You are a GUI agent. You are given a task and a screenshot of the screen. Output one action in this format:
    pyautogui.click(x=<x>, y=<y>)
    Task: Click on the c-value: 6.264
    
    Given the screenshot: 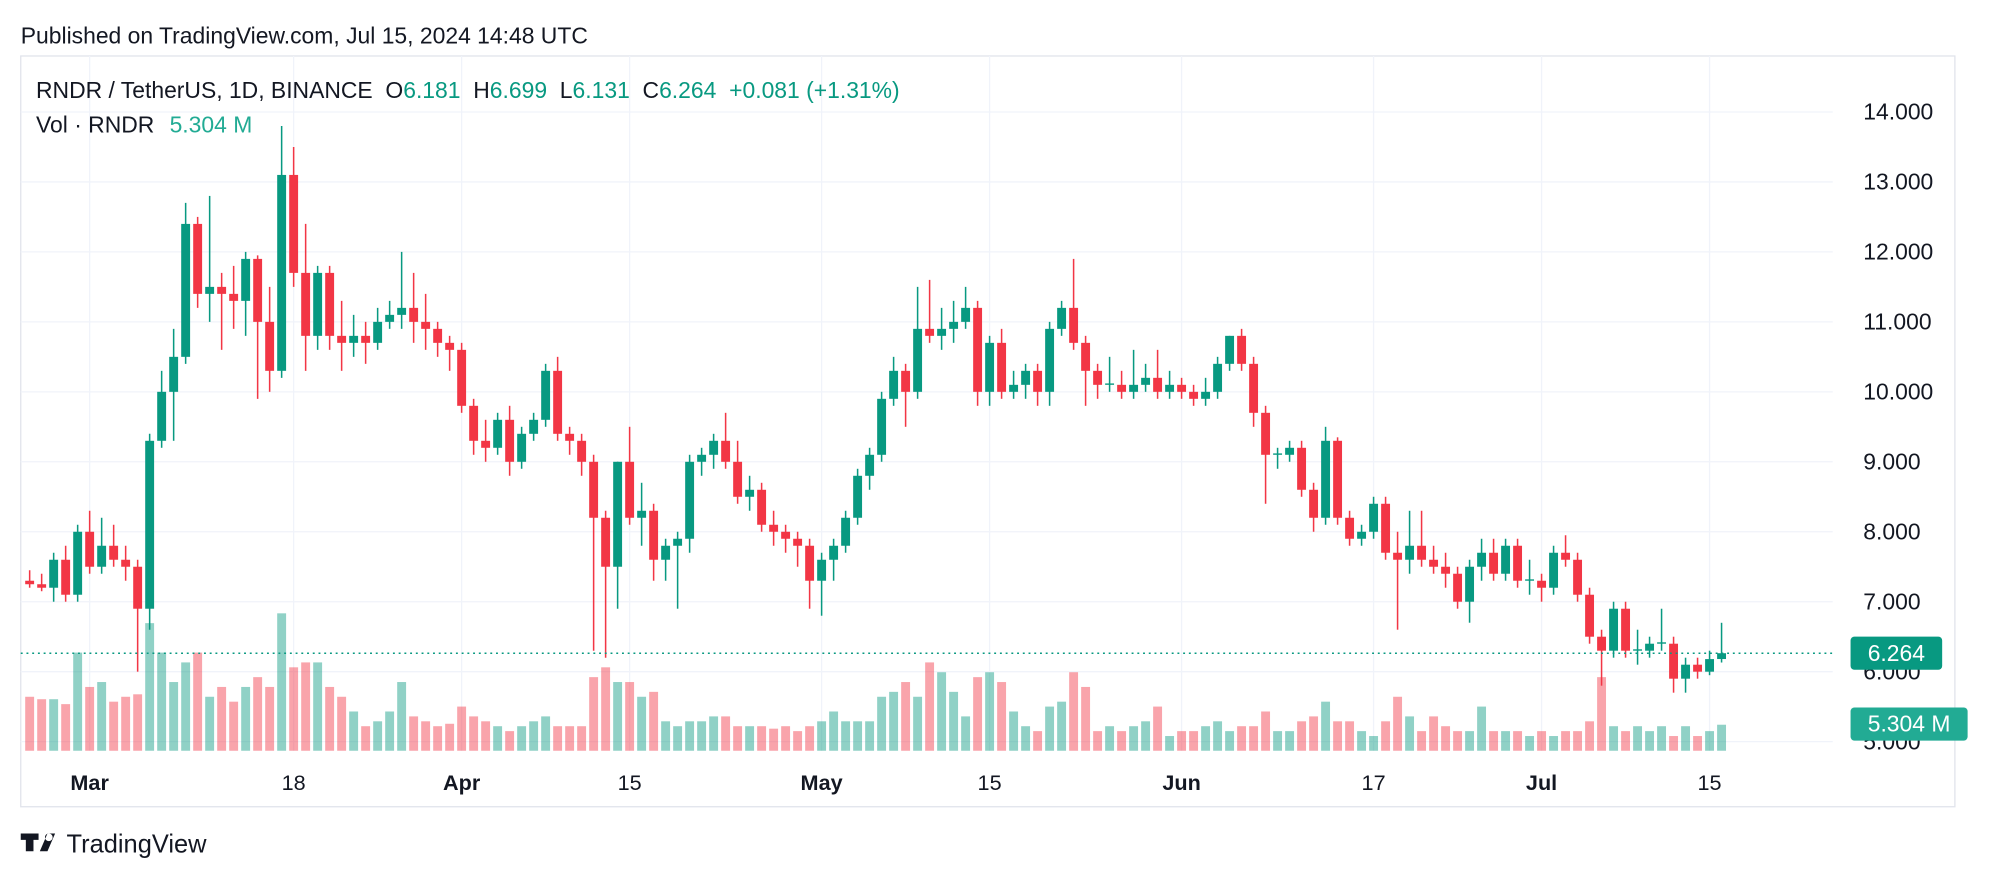 What is the action you would take?
    pyautogui.click(x=688, y=90)
    